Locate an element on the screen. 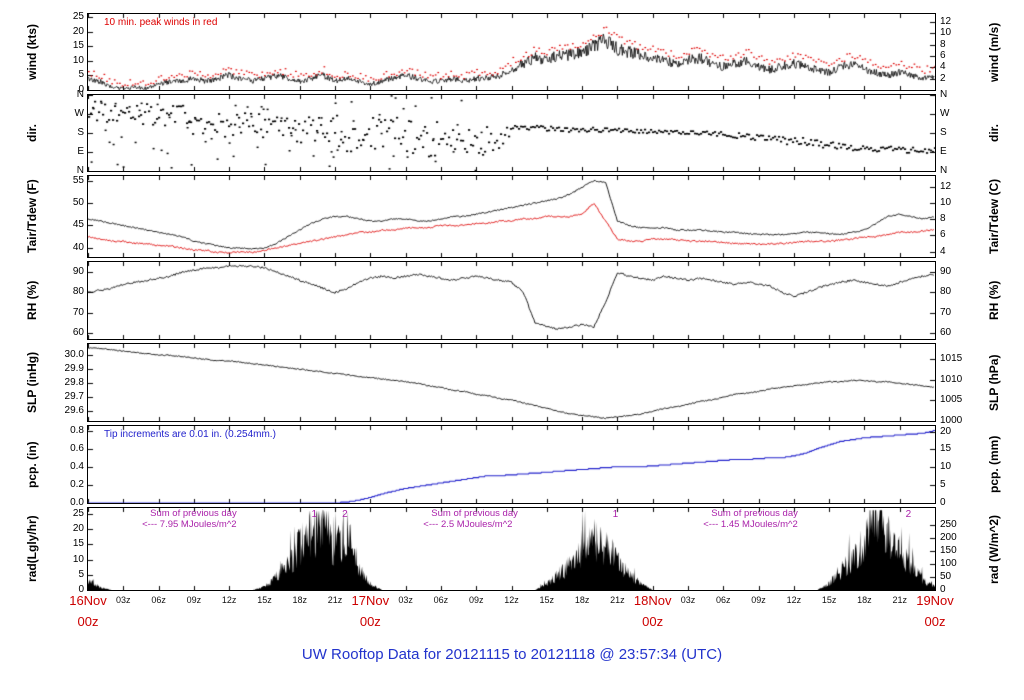 The image size is (1024, 700). wind-ytick-right-5: 12 is located at coordinates (946, 21).